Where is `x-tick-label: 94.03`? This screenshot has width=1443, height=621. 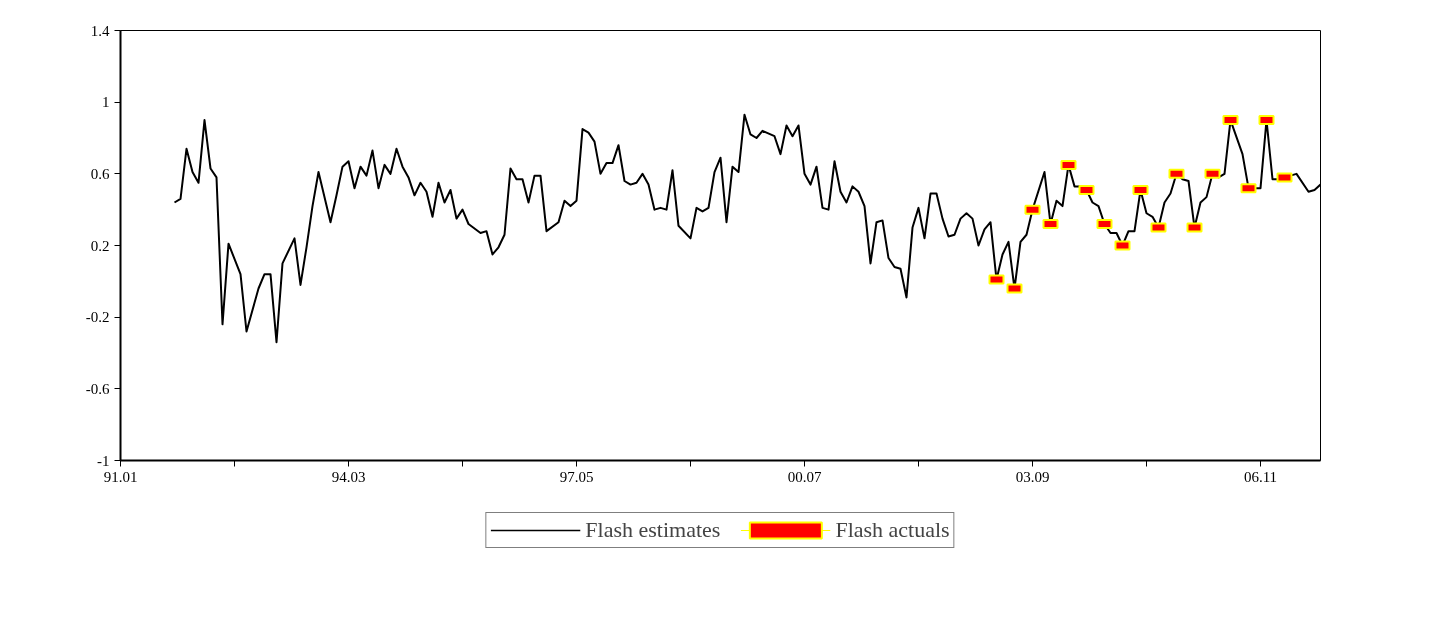
x-tick-label: 94.03 is located at coordinates (348, 476).